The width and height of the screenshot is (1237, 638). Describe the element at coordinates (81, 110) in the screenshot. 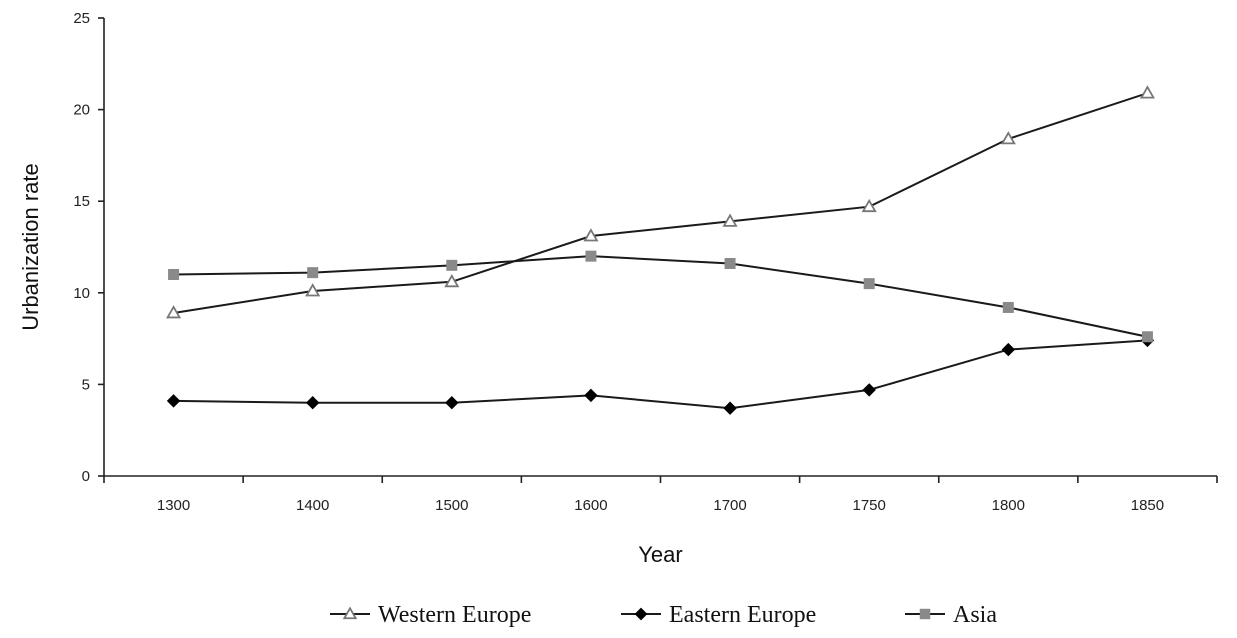

I see `y-tick-label: 20` at that location.